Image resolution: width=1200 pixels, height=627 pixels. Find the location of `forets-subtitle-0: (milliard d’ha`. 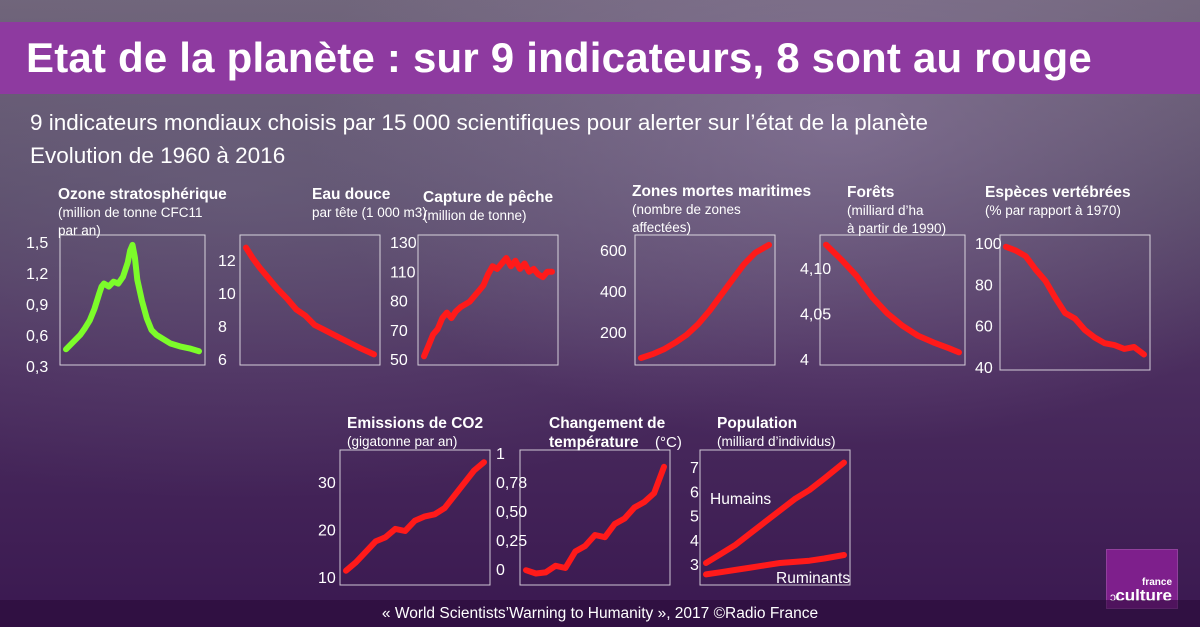

forets-subtitle-0: (milliard d’ha is located at coordinates (885, 210).